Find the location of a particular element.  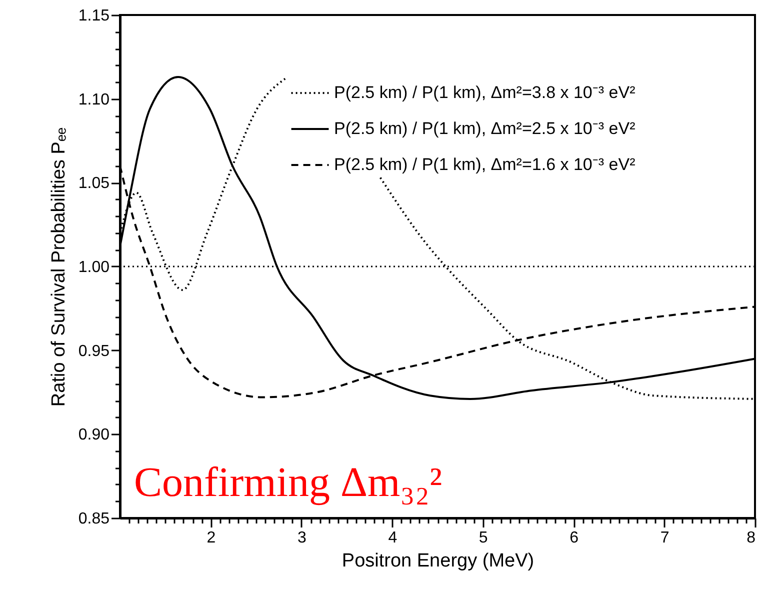

x-tick-label: 6 is located at coordinates (574, 538).